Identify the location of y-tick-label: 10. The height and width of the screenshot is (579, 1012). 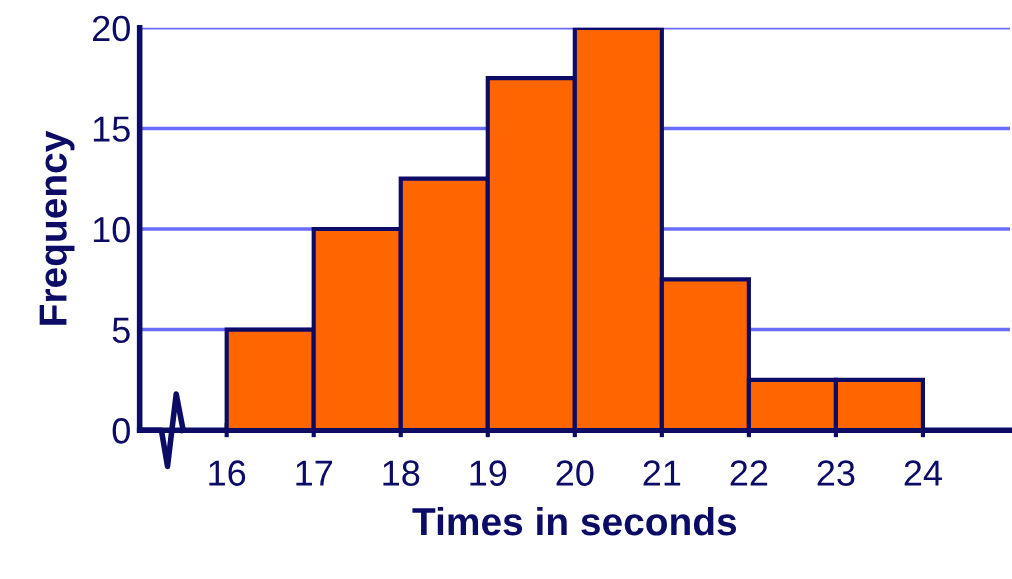
(111, 229).